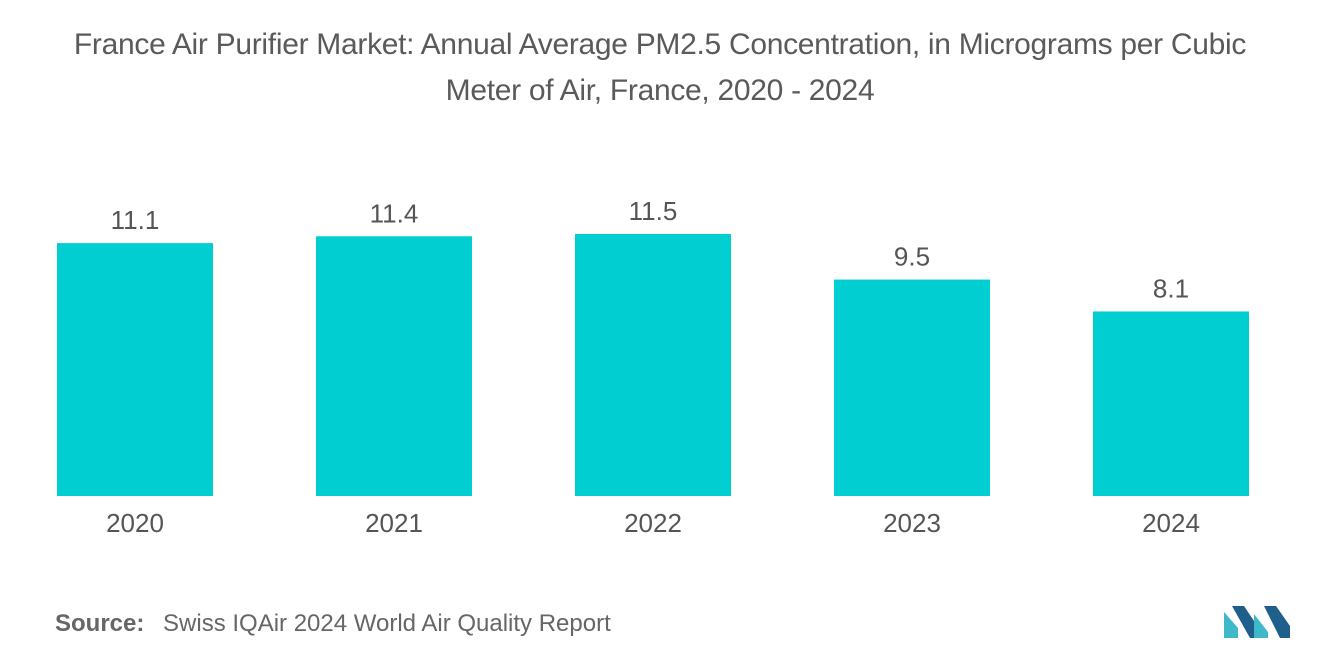 The height and width of the screenshot is (665, 1320). I want to click on bar-2022, so click(653, 365).